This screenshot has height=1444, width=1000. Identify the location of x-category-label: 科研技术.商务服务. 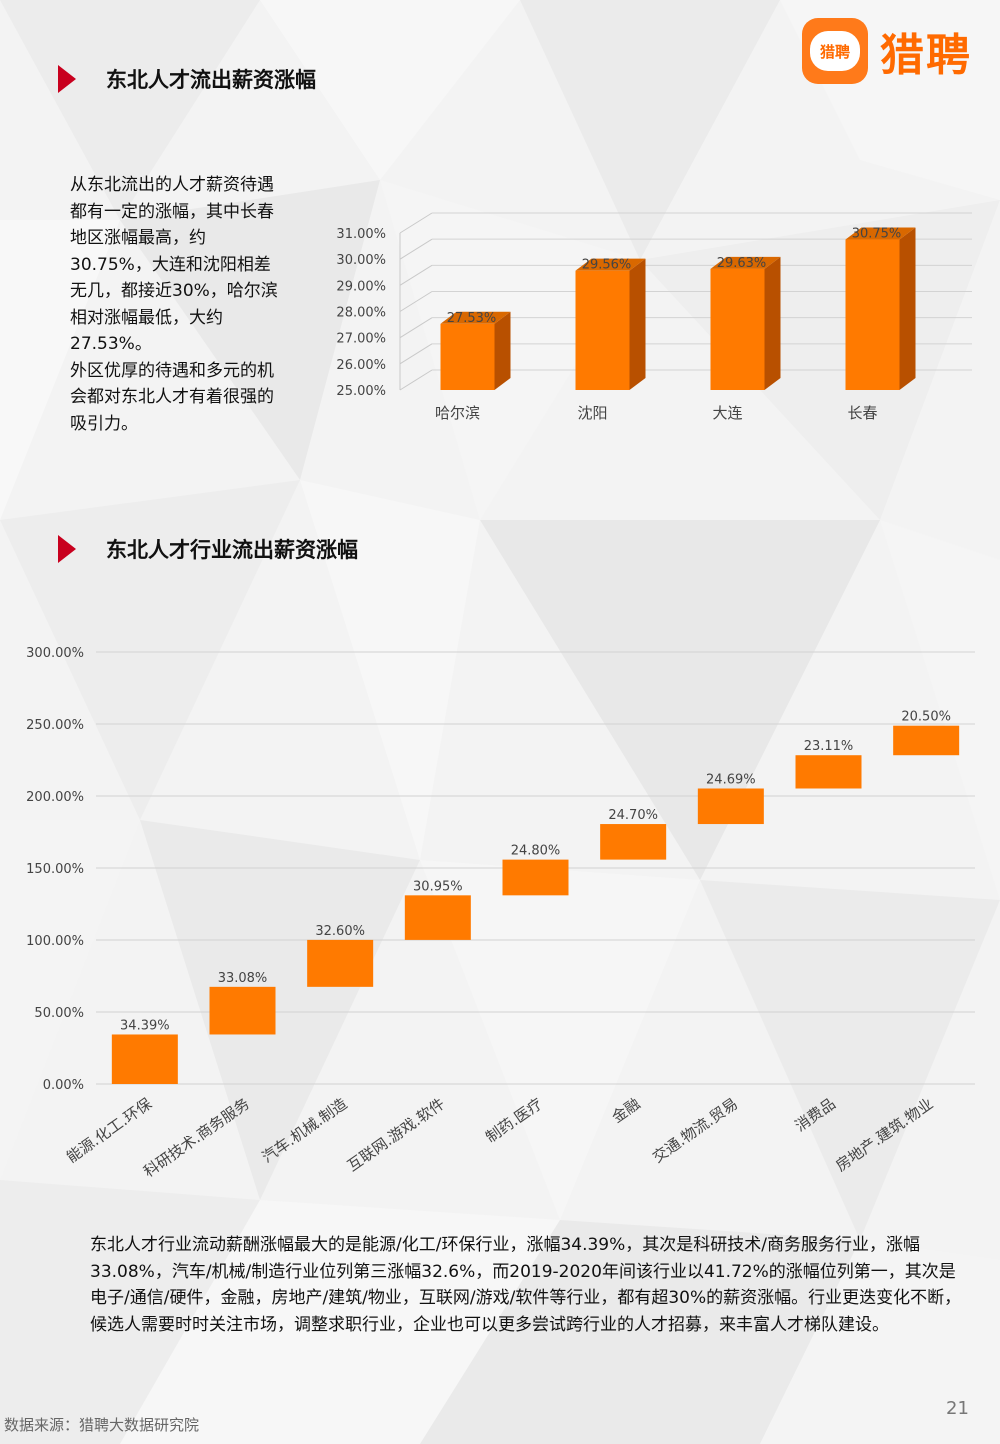
(196, 1138).